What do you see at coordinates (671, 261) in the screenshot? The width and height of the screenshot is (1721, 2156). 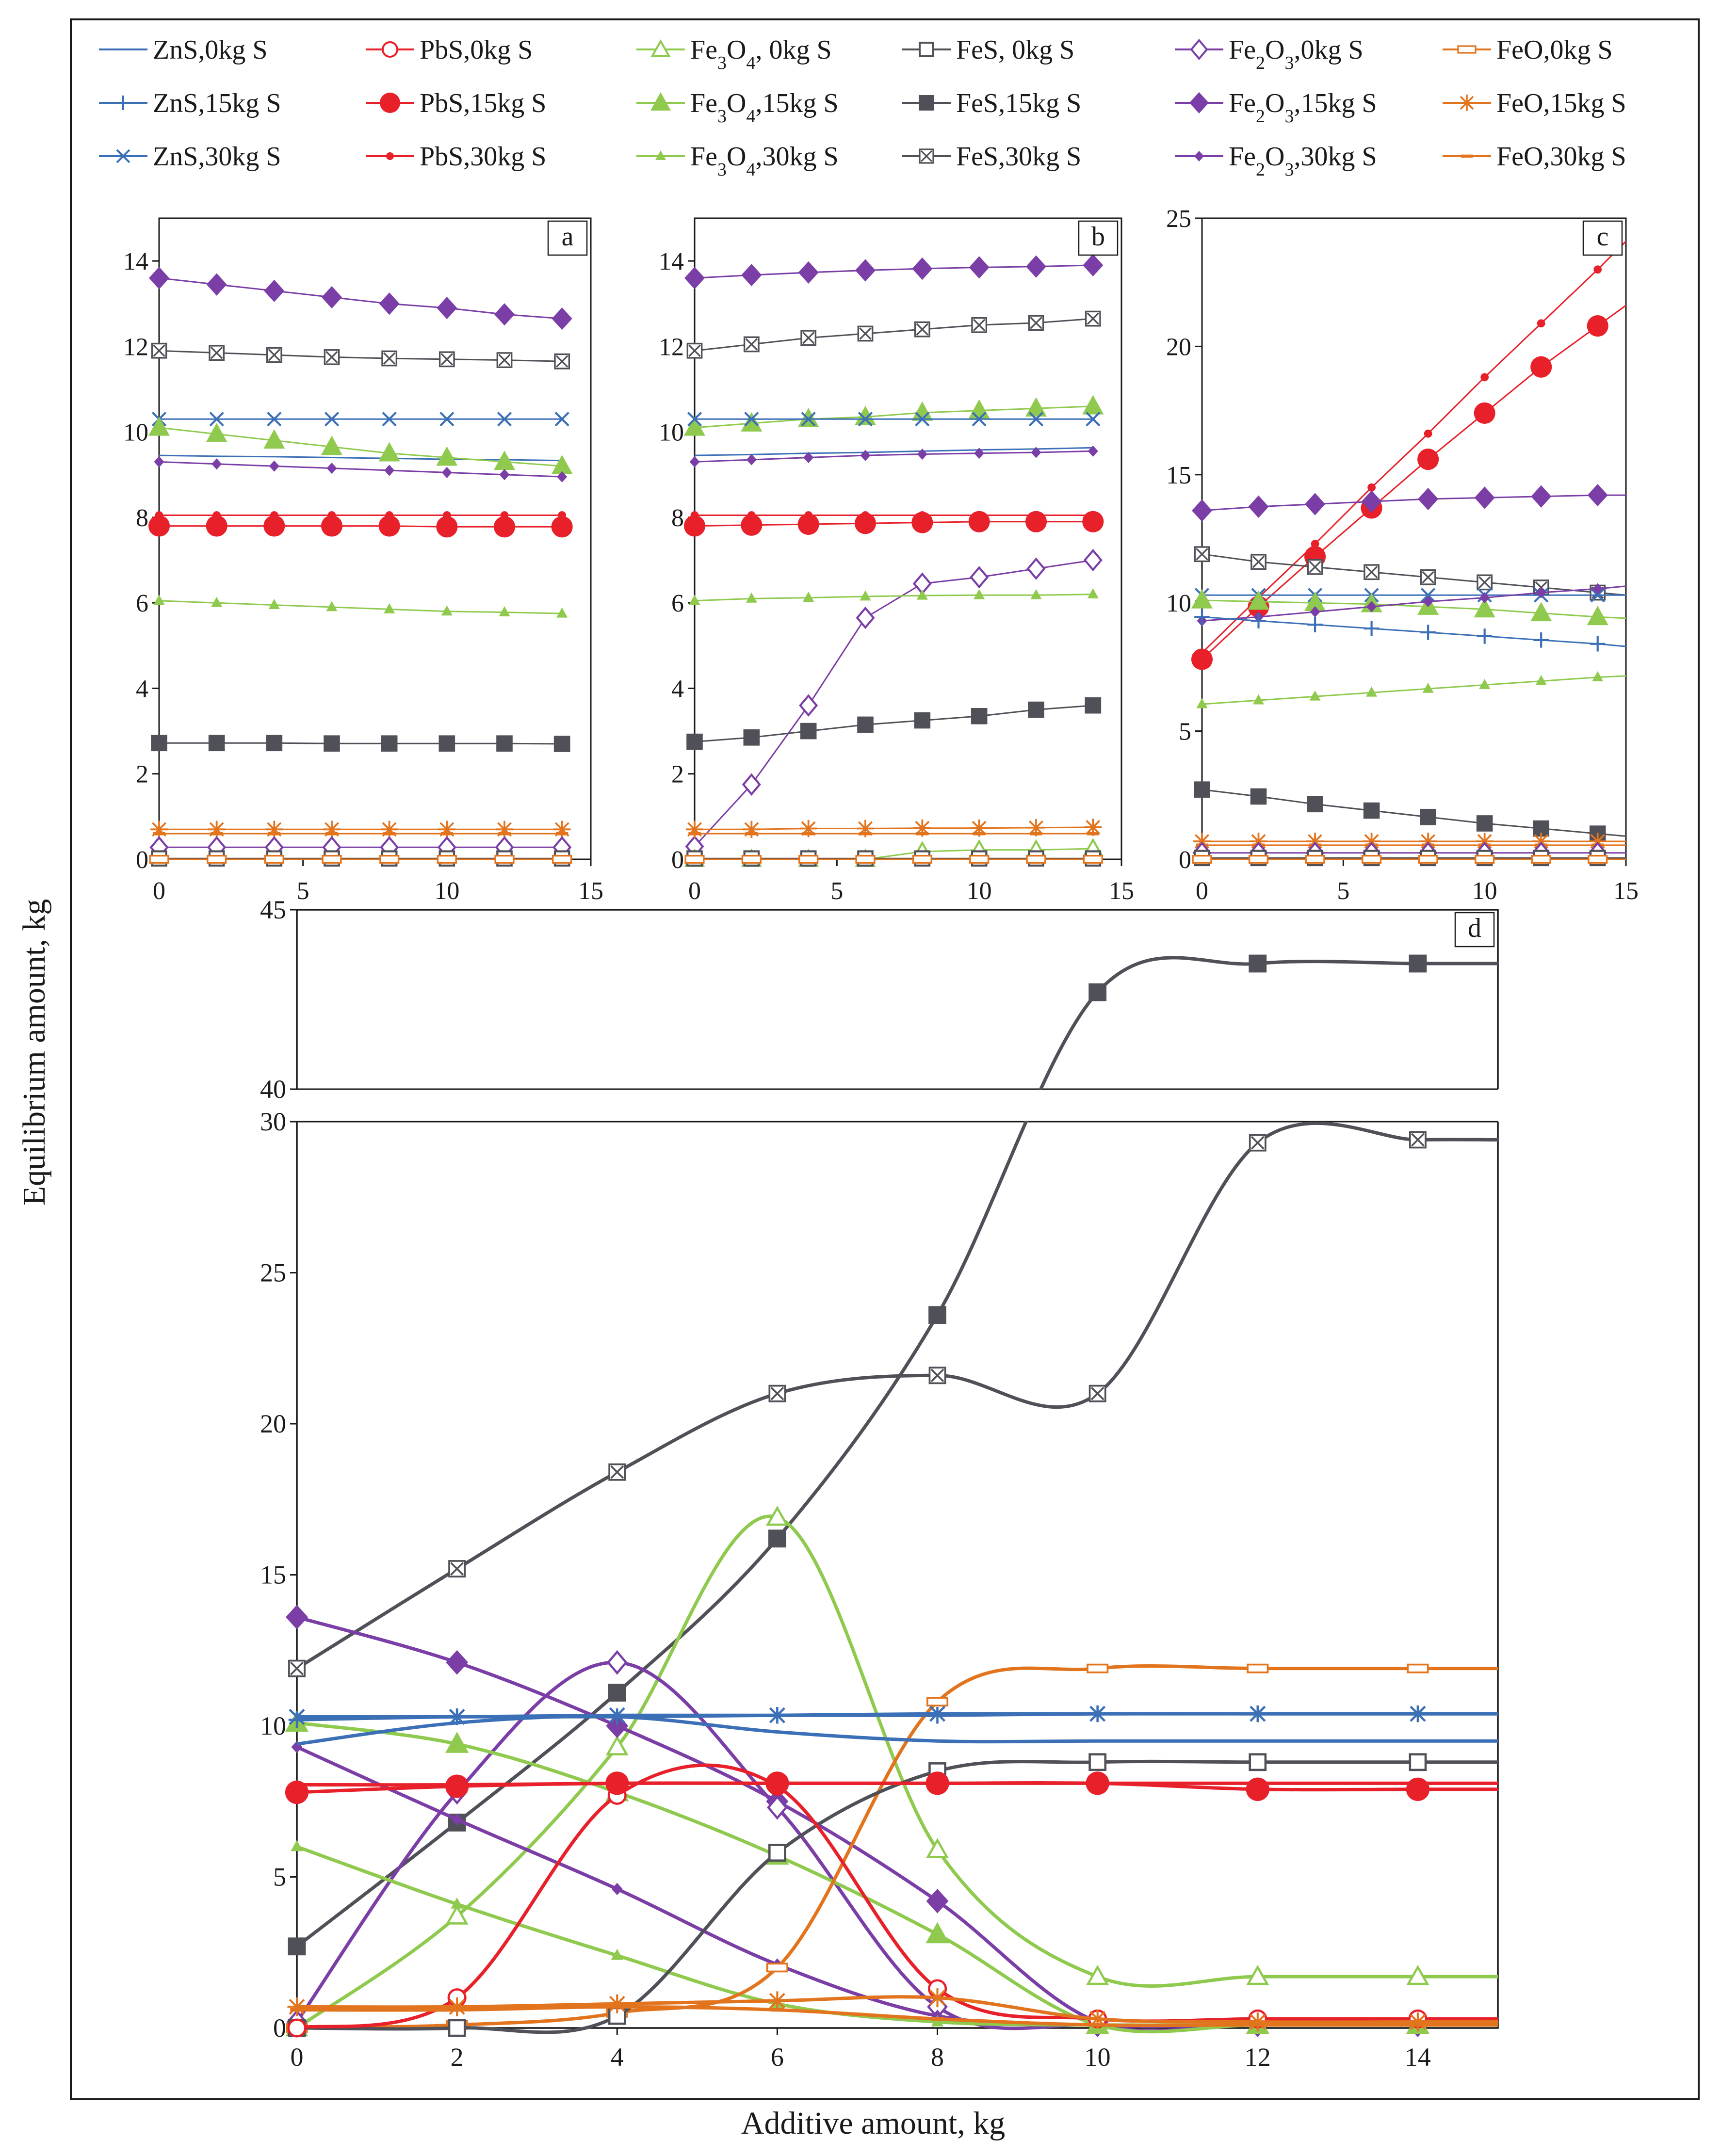 I see `y-tick-label: 14` at bounding box center [671, 261].